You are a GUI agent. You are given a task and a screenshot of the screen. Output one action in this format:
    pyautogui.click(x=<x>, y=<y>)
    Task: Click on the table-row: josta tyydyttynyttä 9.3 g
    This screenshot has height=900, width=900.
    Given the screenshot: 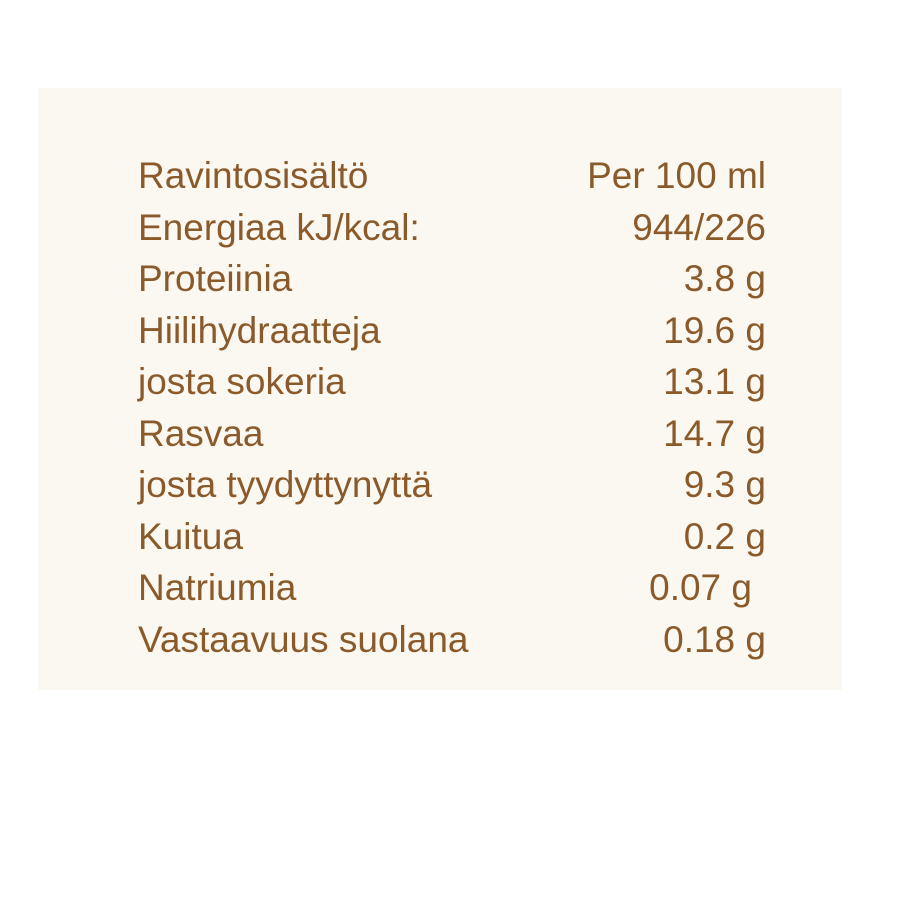 What is the action you would take?
    pyautogui.click(x=452, y=485)
    